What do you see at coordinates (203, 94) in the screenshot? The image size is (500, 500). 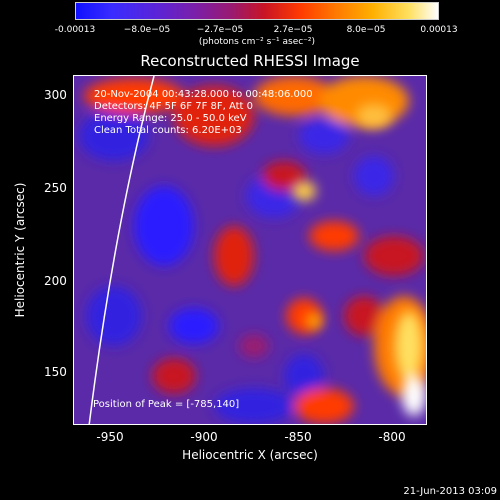 I see `info-time: 20-Nov-2004 00:43:28.000 to 00:48:06.000` at bounding box center [203, 94].